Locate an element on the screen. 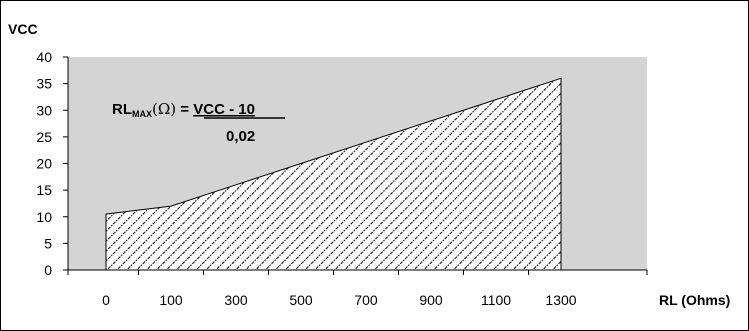 The width and height of the screenshot is (749, 331). x-tick-group: 0 100 300 500 700 900 1100 1300 is located at coordinates (357, 289).